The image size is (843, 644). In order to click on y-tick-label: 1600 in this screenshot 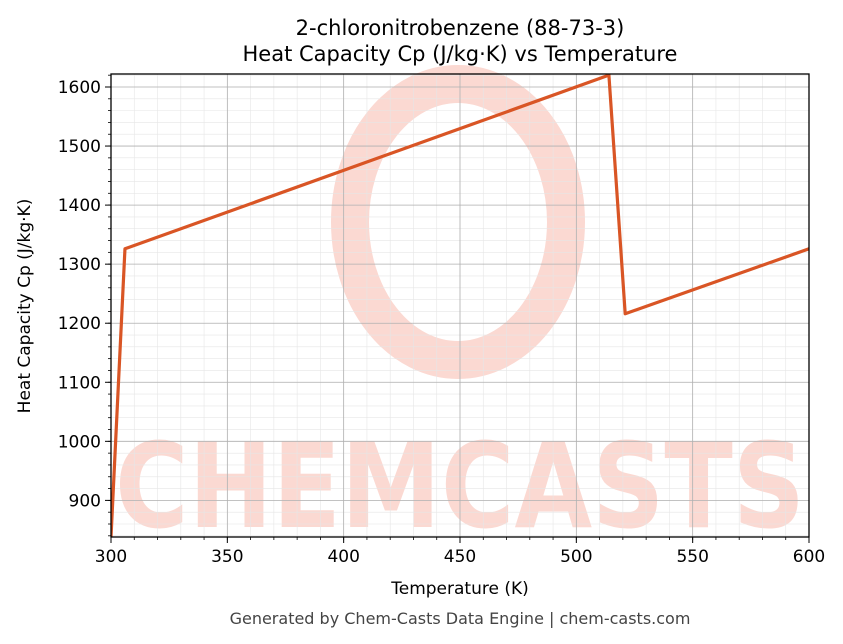, I will do `click(79, 88)`.